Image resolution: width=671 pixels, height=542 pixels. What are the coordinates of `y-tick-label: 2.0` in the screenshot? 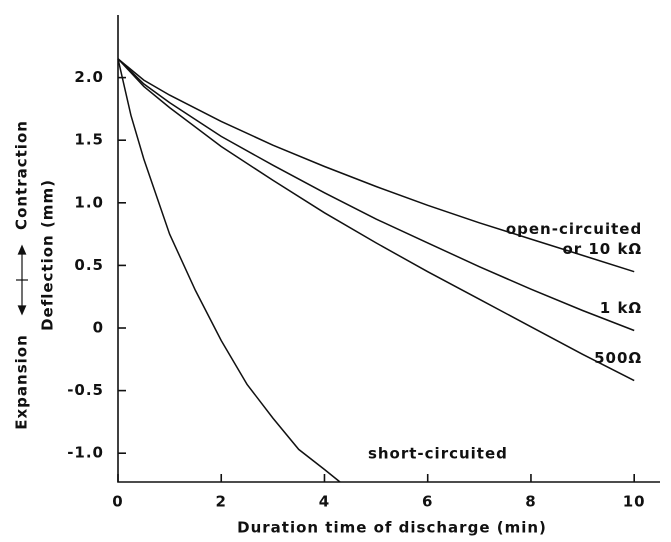 It's located at (89, 77).